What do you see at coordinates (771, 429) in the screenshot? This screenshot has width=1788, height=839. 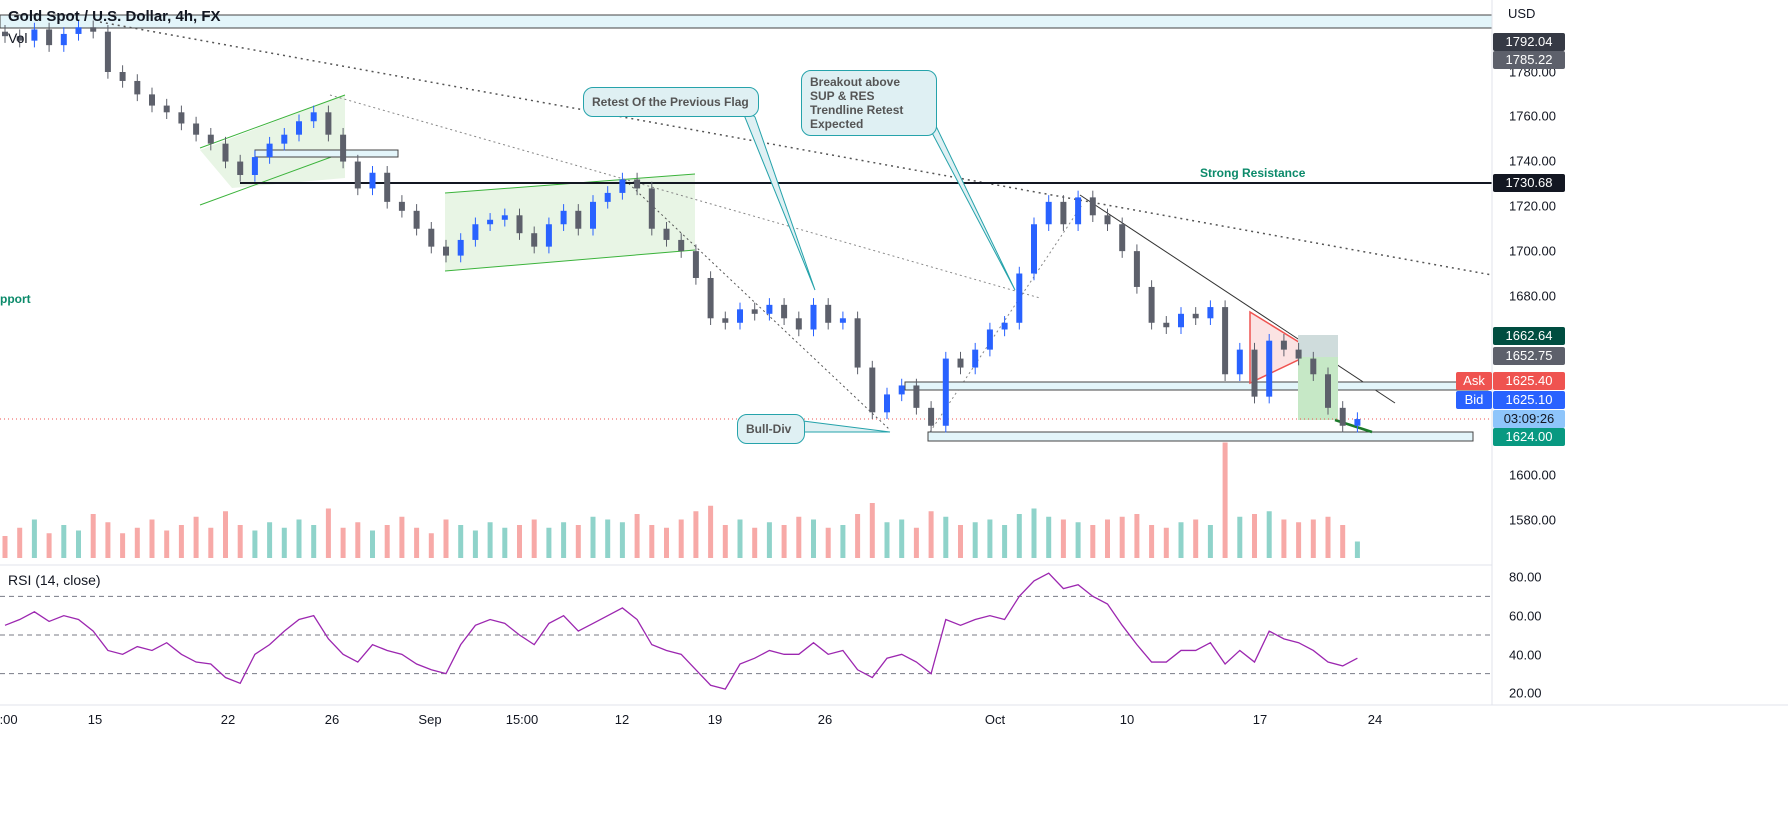 I see `bull-div-callout: Bull-Div` at bounding box center [771, 429].